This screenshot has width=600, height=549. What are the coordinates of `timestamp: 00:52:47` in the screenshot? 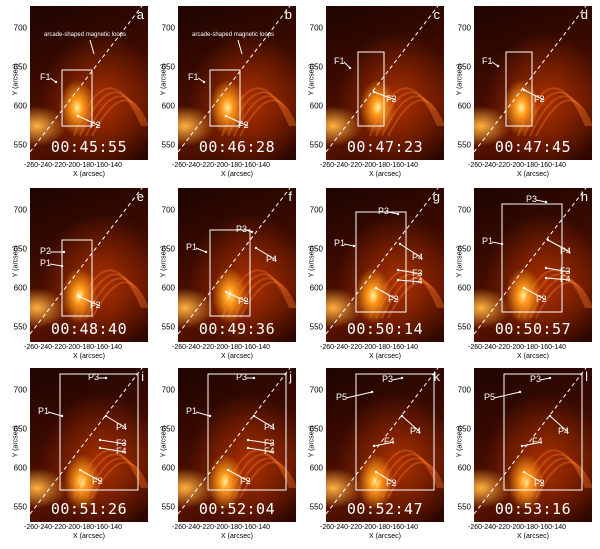 It's located at (385, 509).